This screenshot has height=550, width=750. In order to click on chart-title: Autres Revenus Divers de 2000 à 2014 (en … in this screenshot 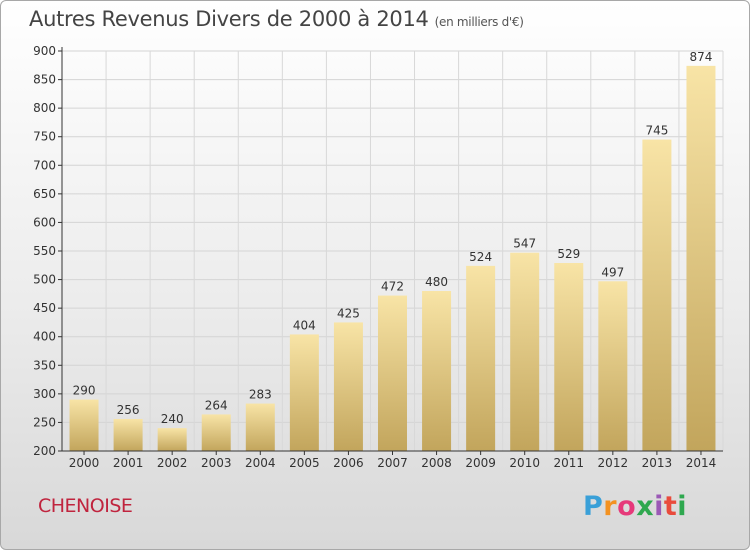, I will do `click(276, 19)`.